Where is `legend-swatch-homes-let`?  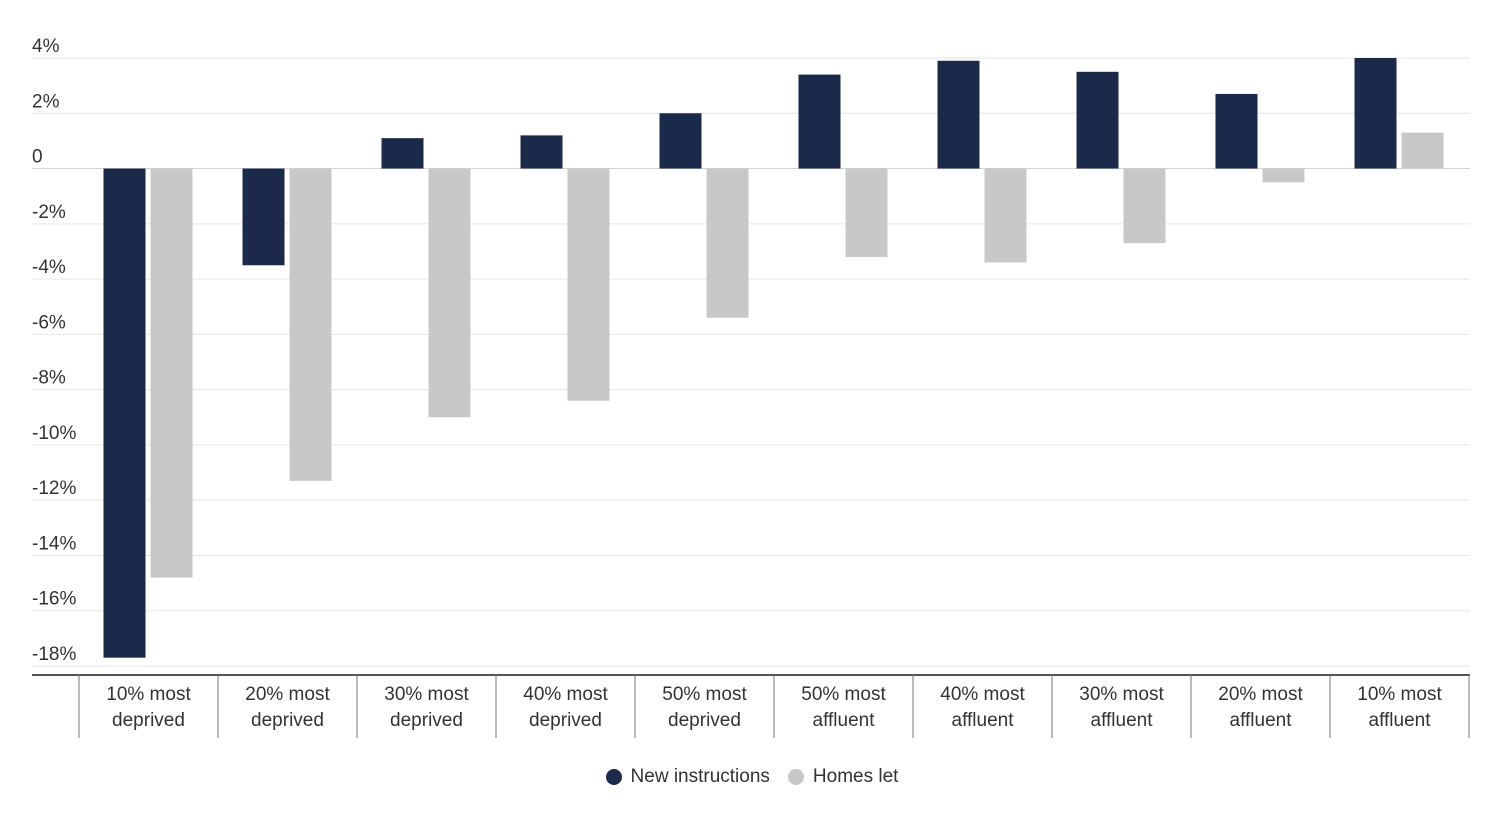 legend-swatch-homes-let is located at coordinates (795, 777).